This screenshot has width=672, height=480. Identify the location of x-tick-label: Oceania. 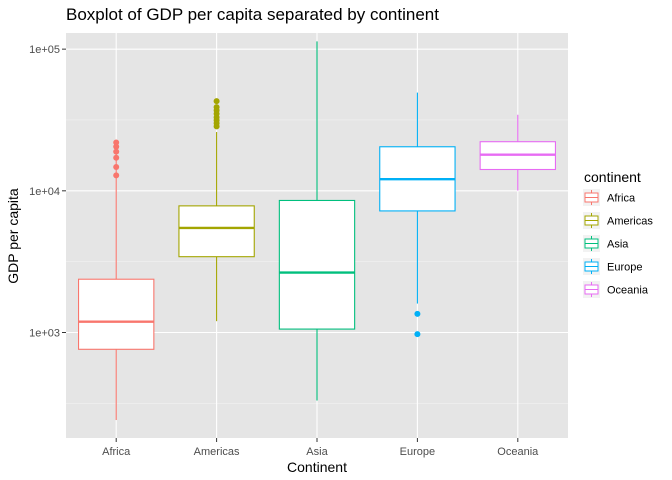
(518, 452).